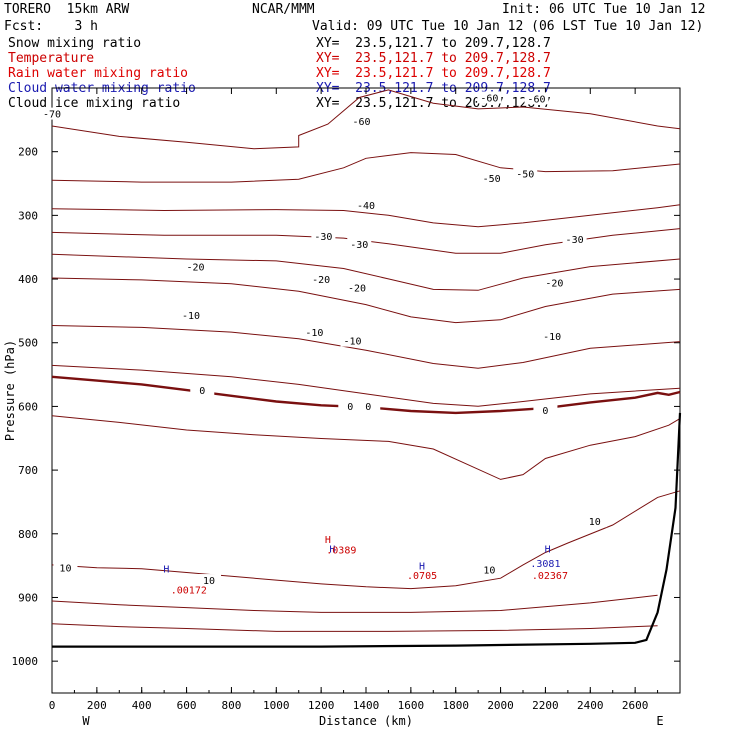 This screenshot has height=740, width=740. Describe the element at coordinates (433, 43) in the screenshot. I see `field-xy-snow: XY= 23.5,121.7 to 209.7,128.7` at that location.